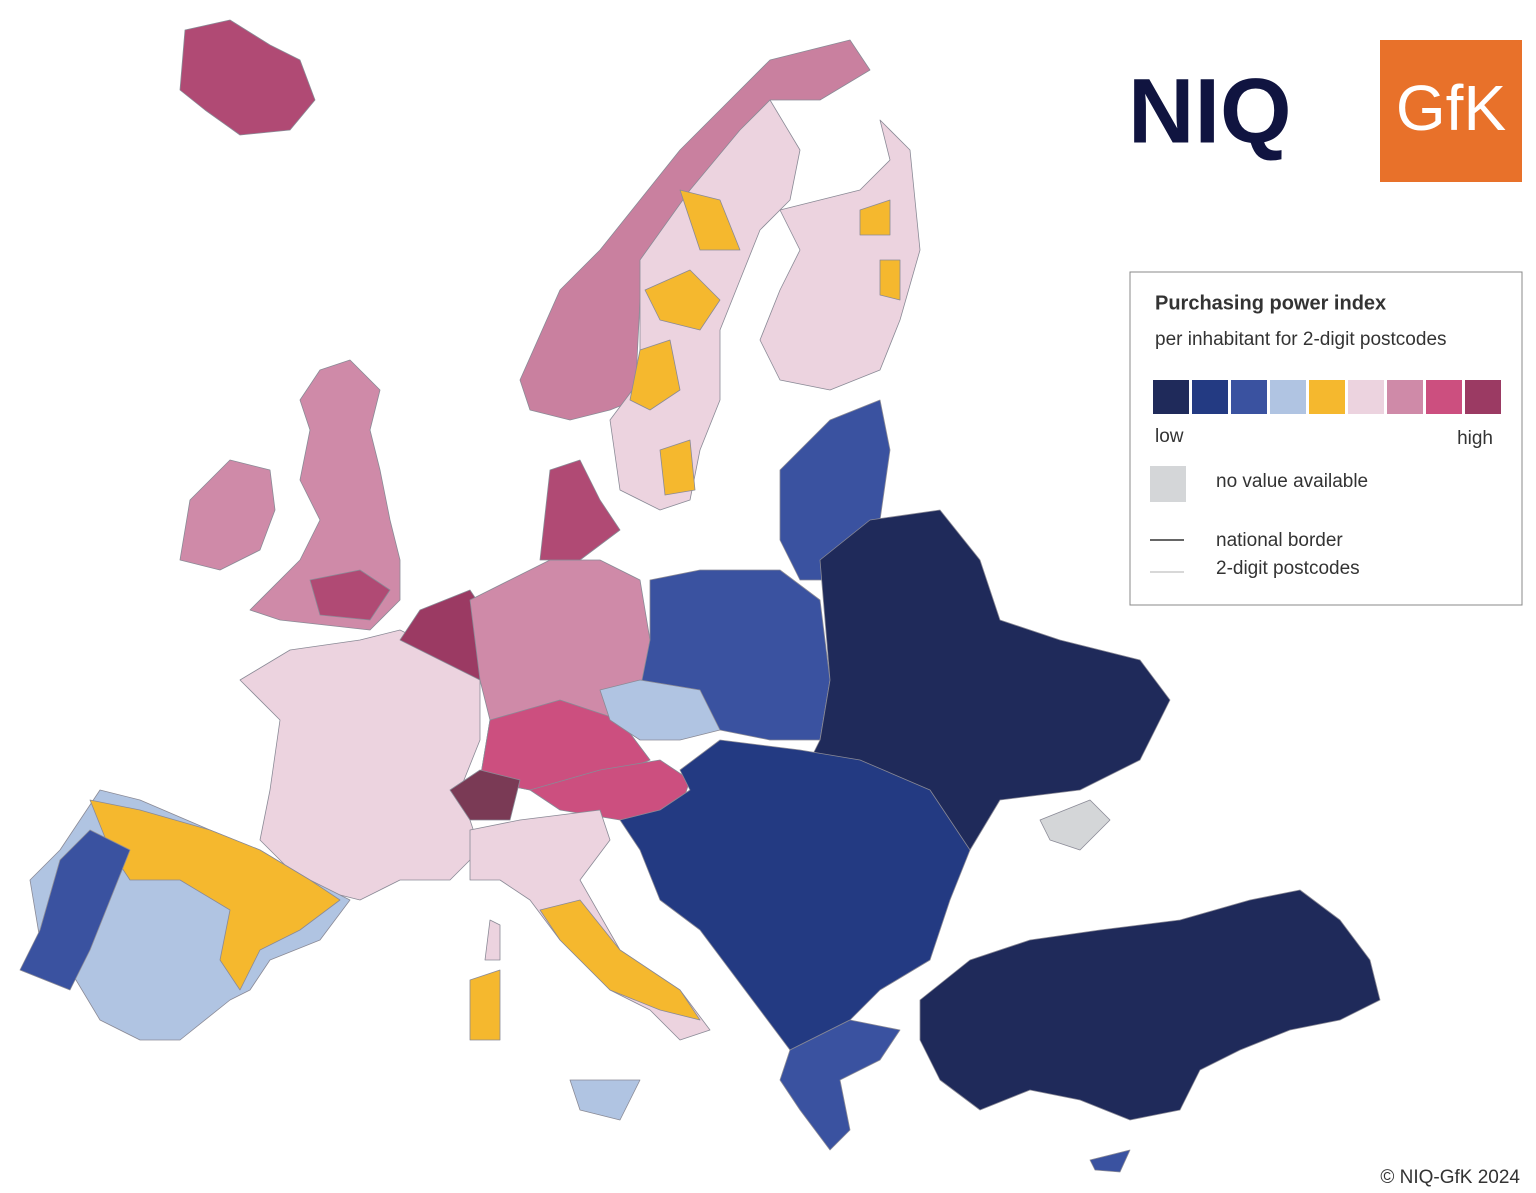 Image resolution: width=1536 pixels, height=1193 pixels. I want to click on ireland, so click(227, 515).